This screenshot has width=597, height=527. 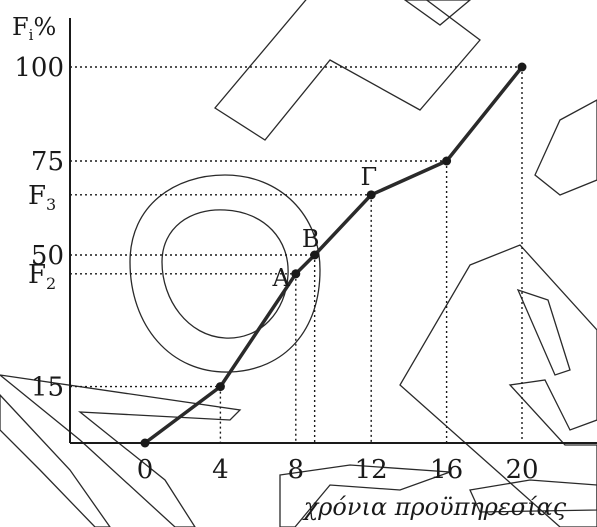 I want to click on x-tick-label: 16, so click(x=446, y=470).